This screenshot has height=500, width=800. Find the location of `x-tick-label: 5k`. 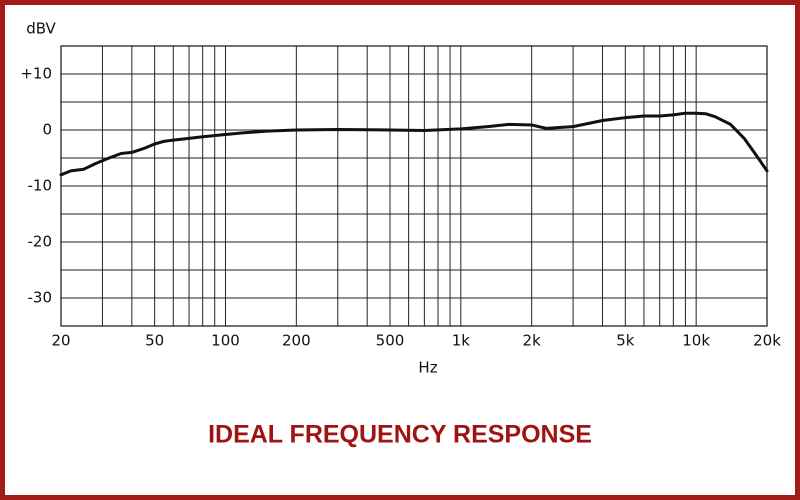

x-tick-label: 5k is located at coordinates (625, 341).